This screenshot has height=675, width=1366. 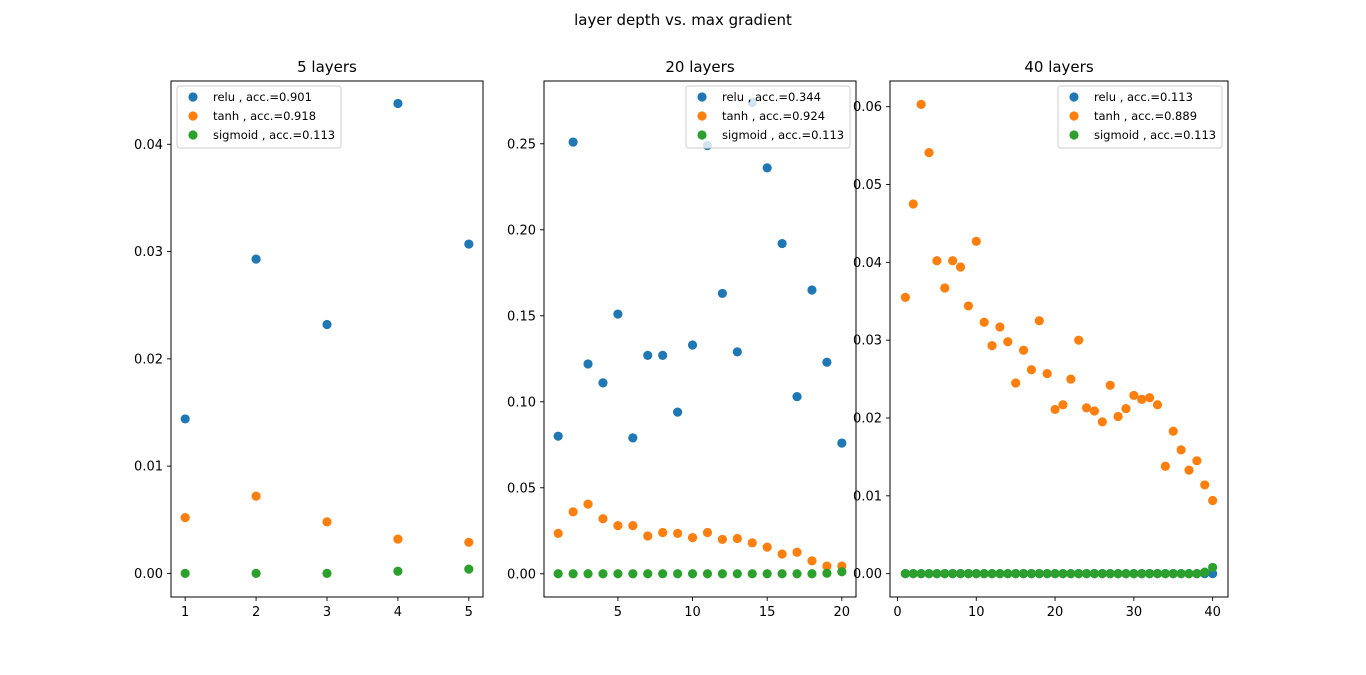 I want to click on subplot-title: 40 layers, so click(x=1058, y=67).